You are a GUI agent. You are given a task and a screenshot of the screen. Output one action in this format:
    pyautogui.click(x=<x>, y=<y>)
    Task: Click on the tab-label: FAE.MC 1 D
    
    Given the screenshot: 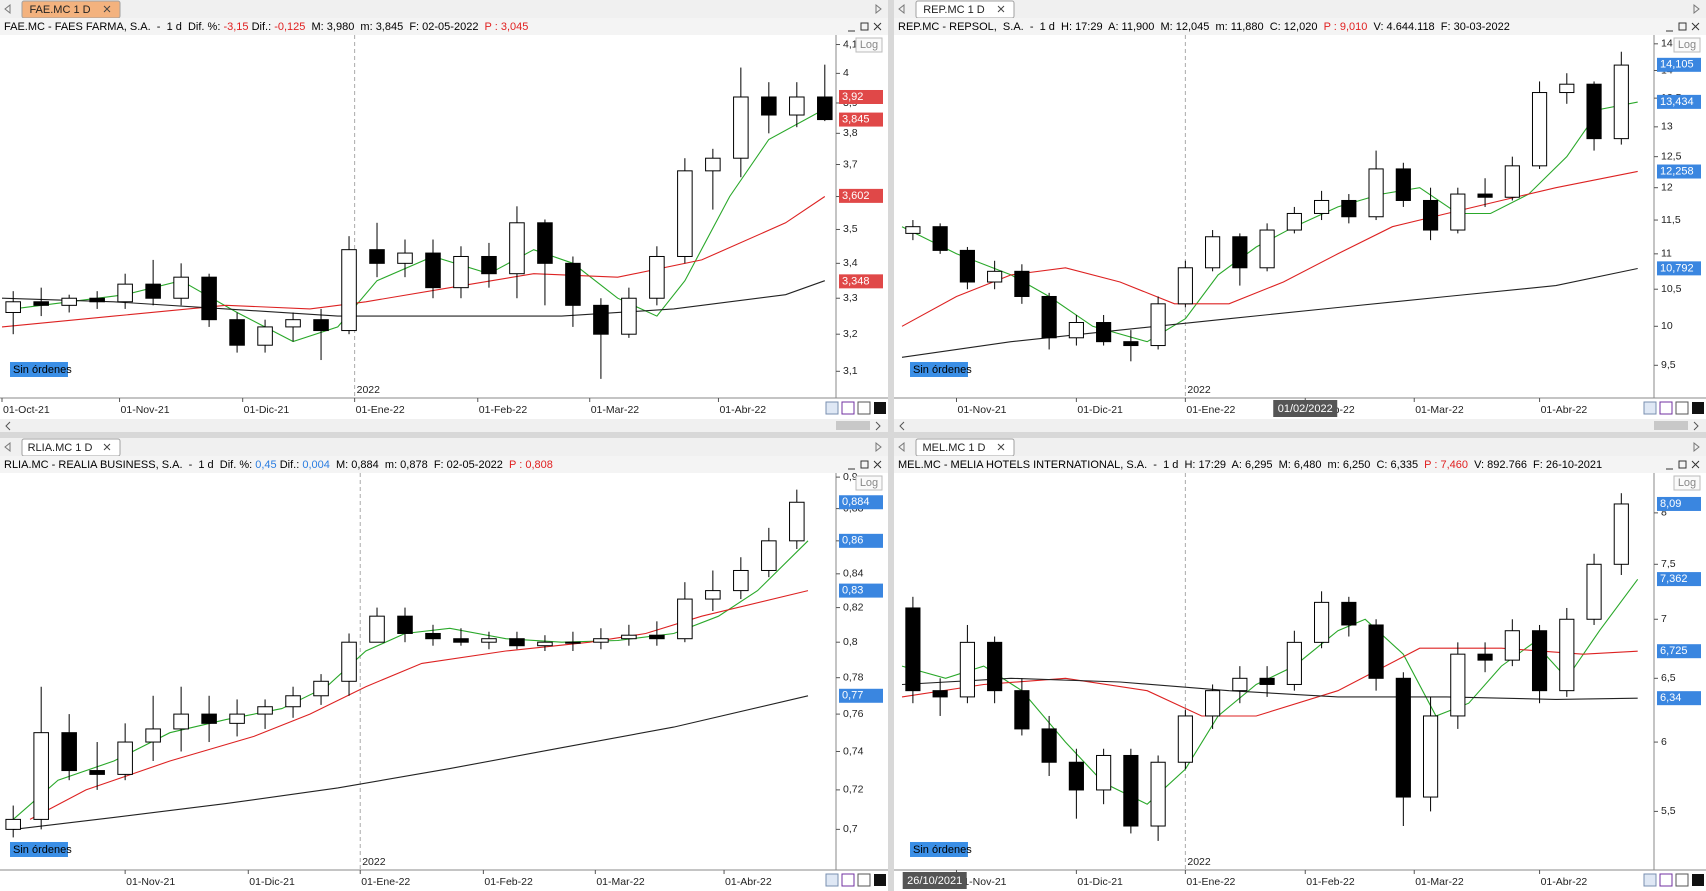 What is the action you would take?
    pyautogui.click(x=59, y=10)
    